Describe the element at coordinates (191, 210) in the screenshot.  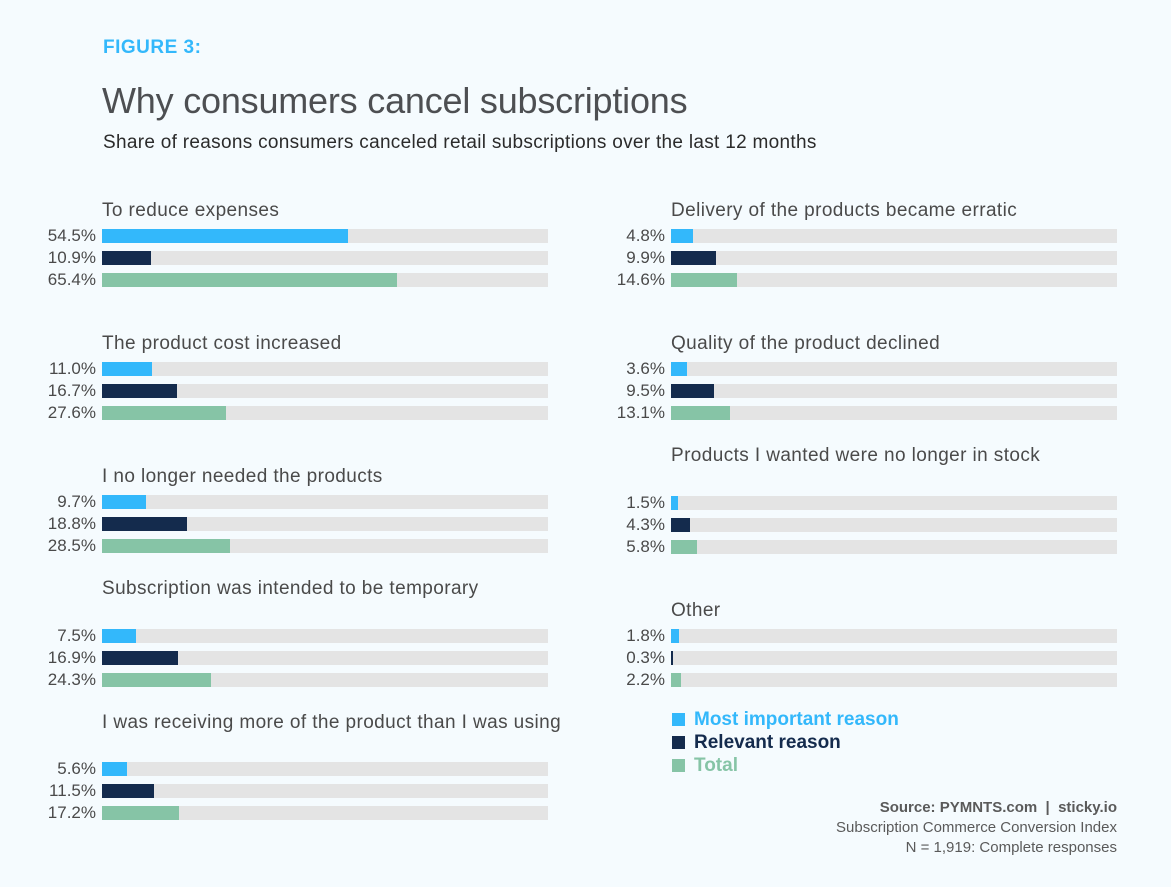
I see `category-label: To reduce expenses` at that location.